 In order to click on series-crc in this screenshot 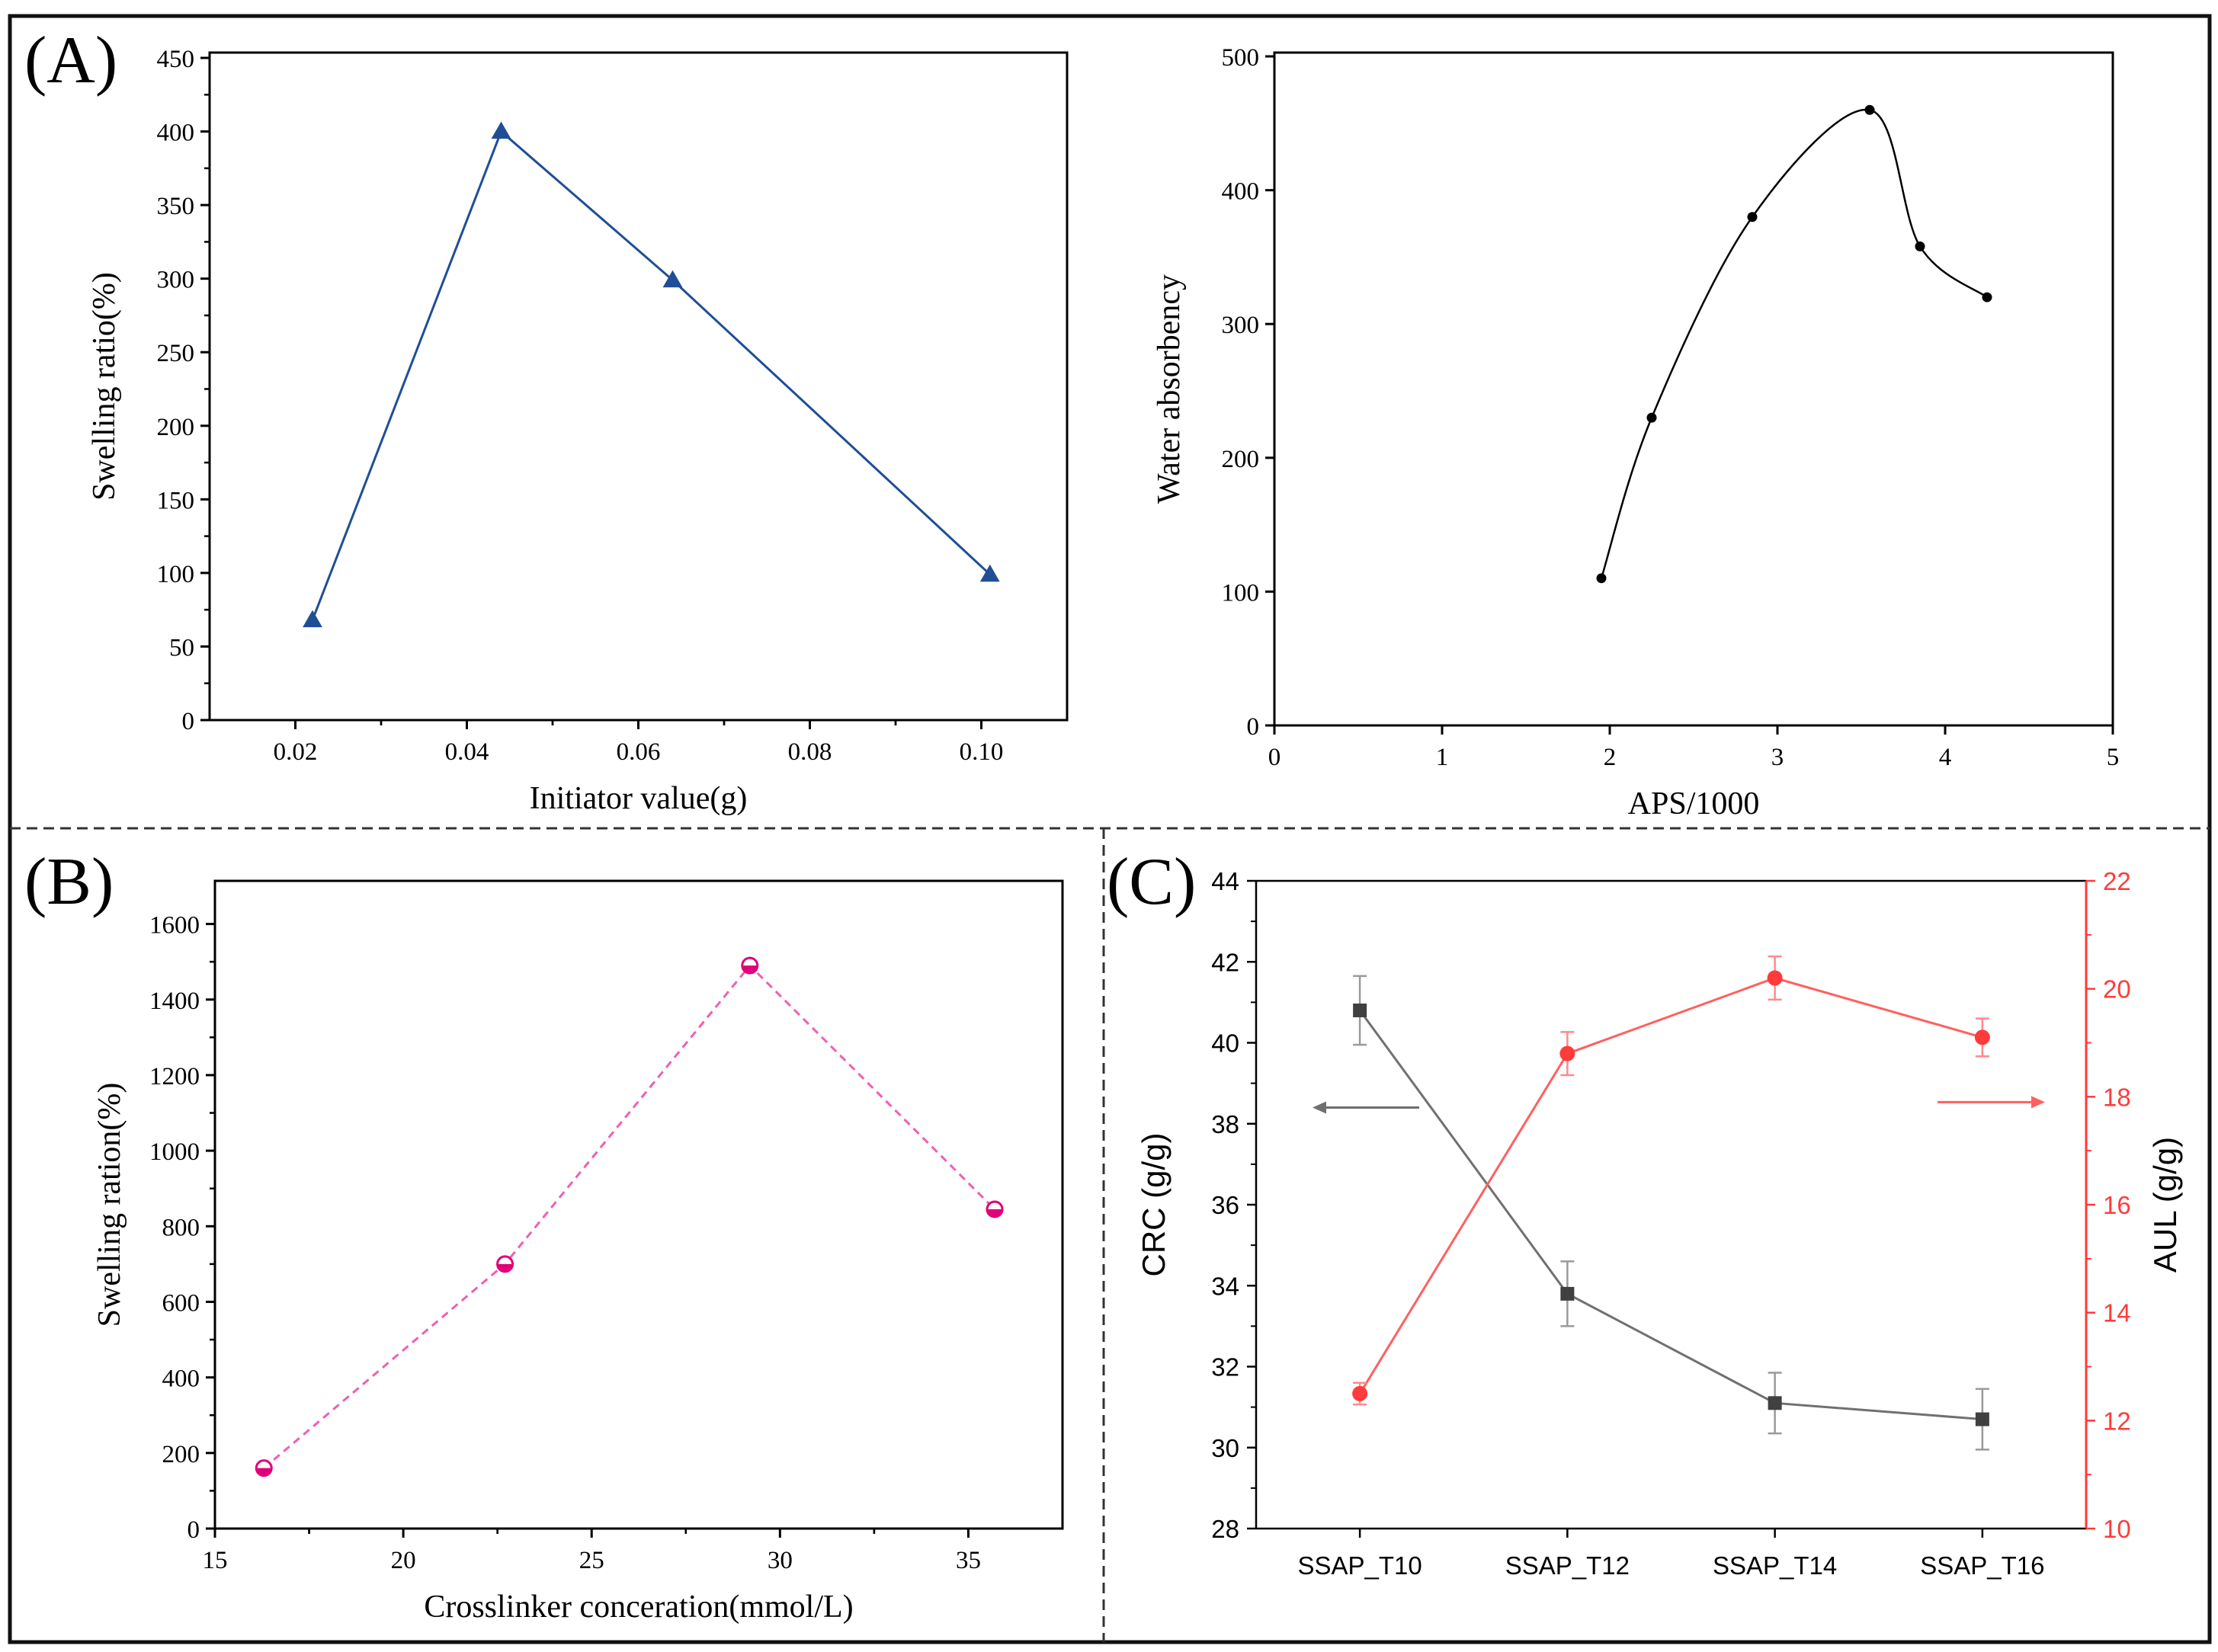, I will do `click(1651, 1213)`.